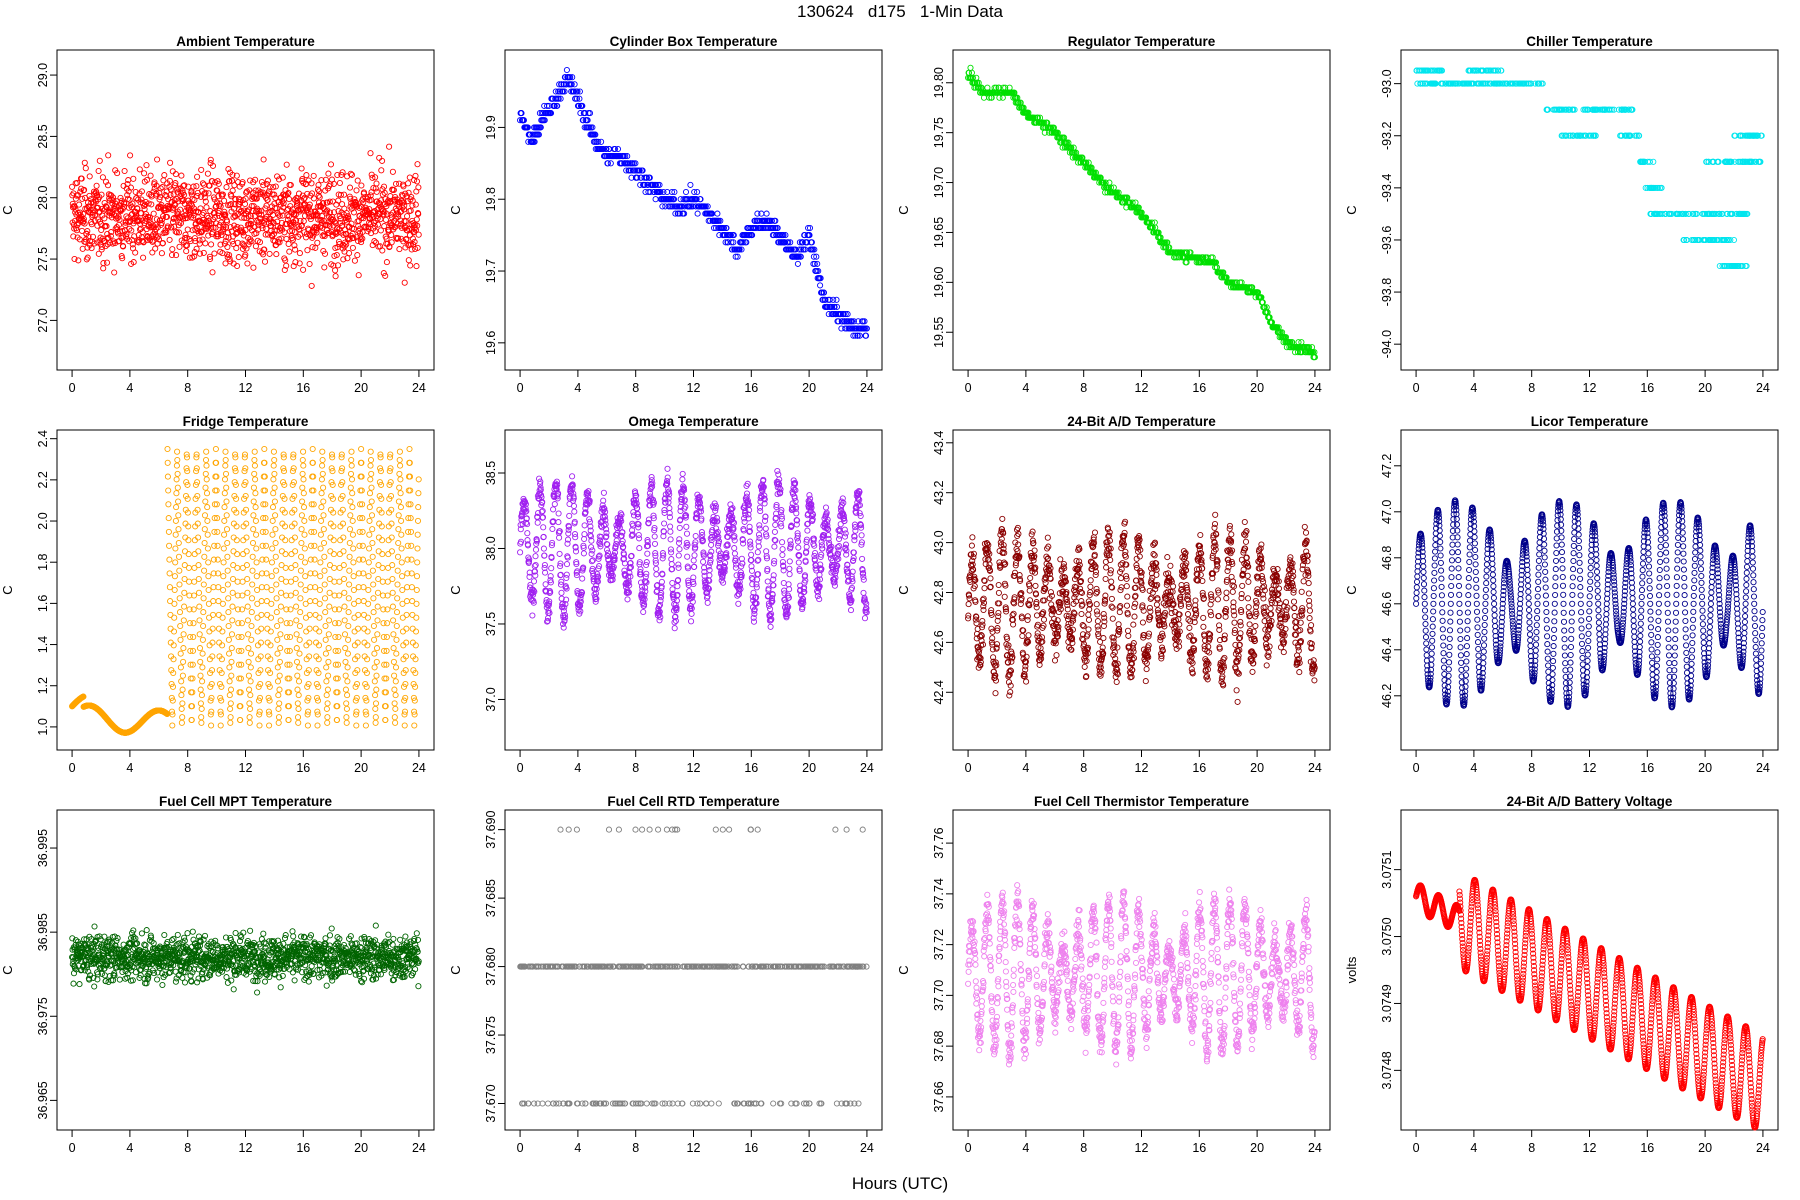 The image size is (1800, 1200). Describe the element at coordinates (939, 282) in the screenshot. I see `y-tick-label: 19.60` at that location.